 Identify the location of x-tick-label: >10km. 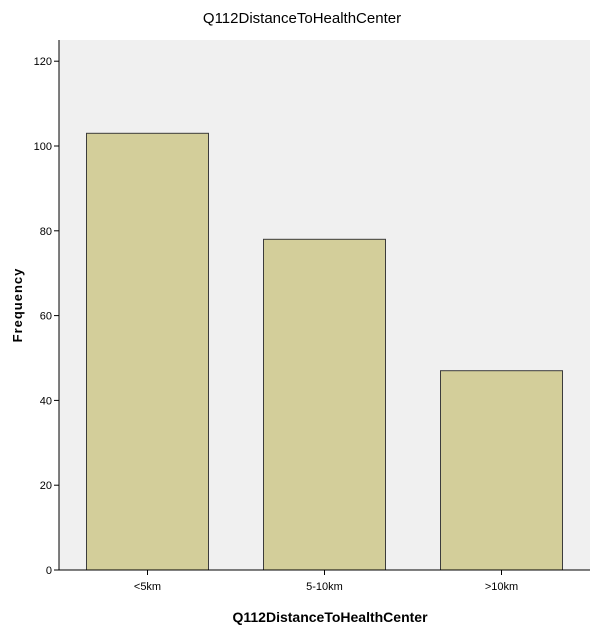
(501, 587).